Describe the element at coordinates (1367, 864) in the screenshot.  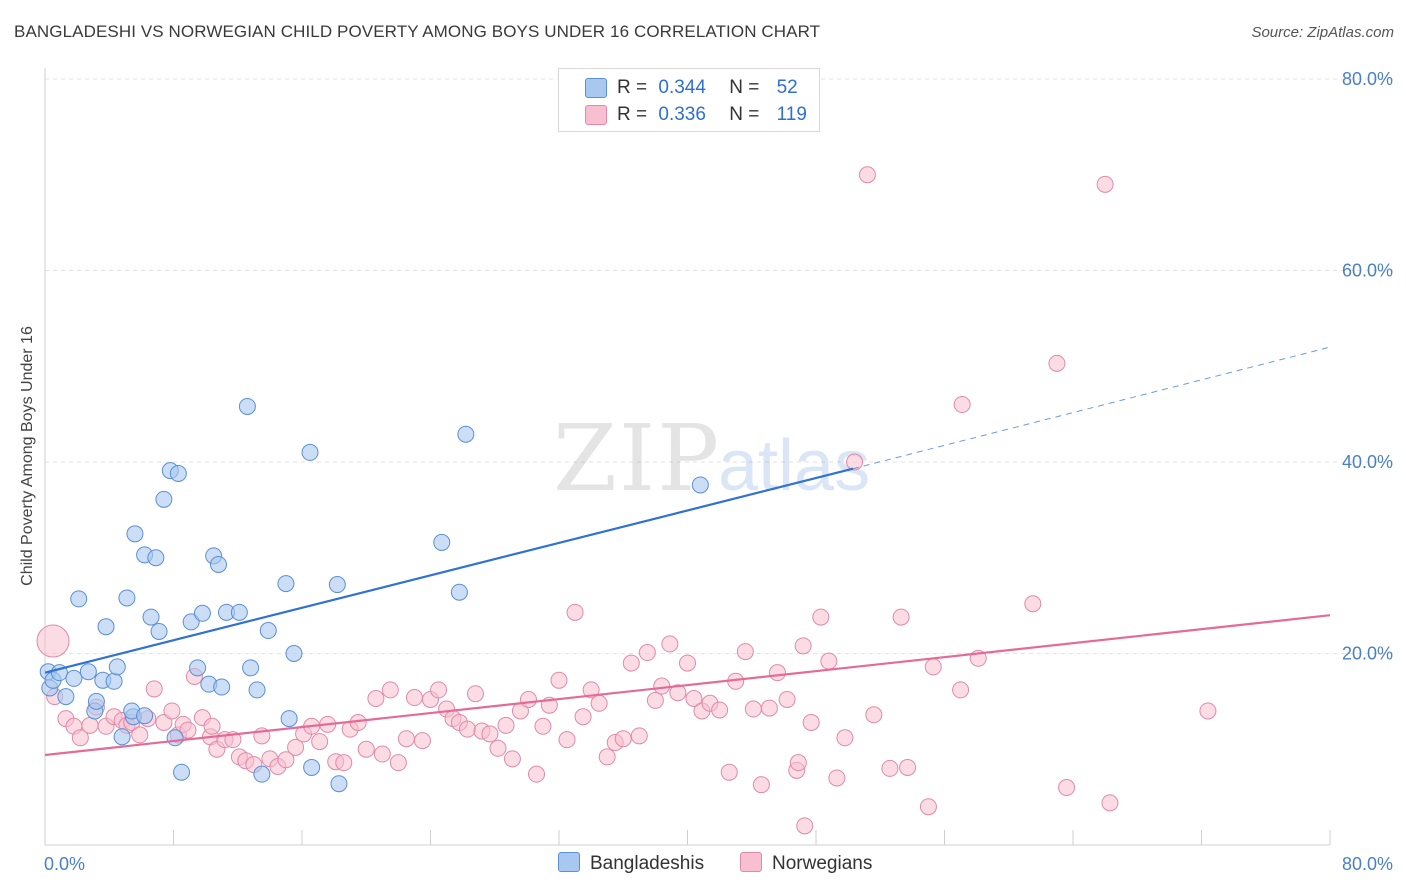
I see `x-tick-label-max: 80.0%` at that location.